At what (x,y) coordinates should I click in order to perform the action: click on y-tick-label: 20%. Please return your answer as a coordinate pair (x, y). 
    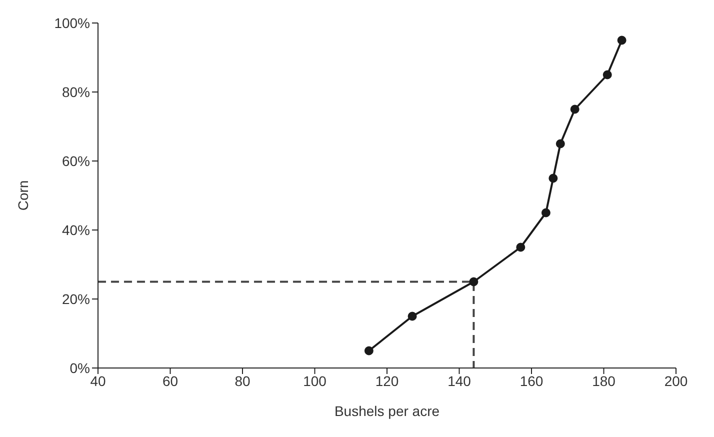
    Looking at the image, I should click on (76, 298).